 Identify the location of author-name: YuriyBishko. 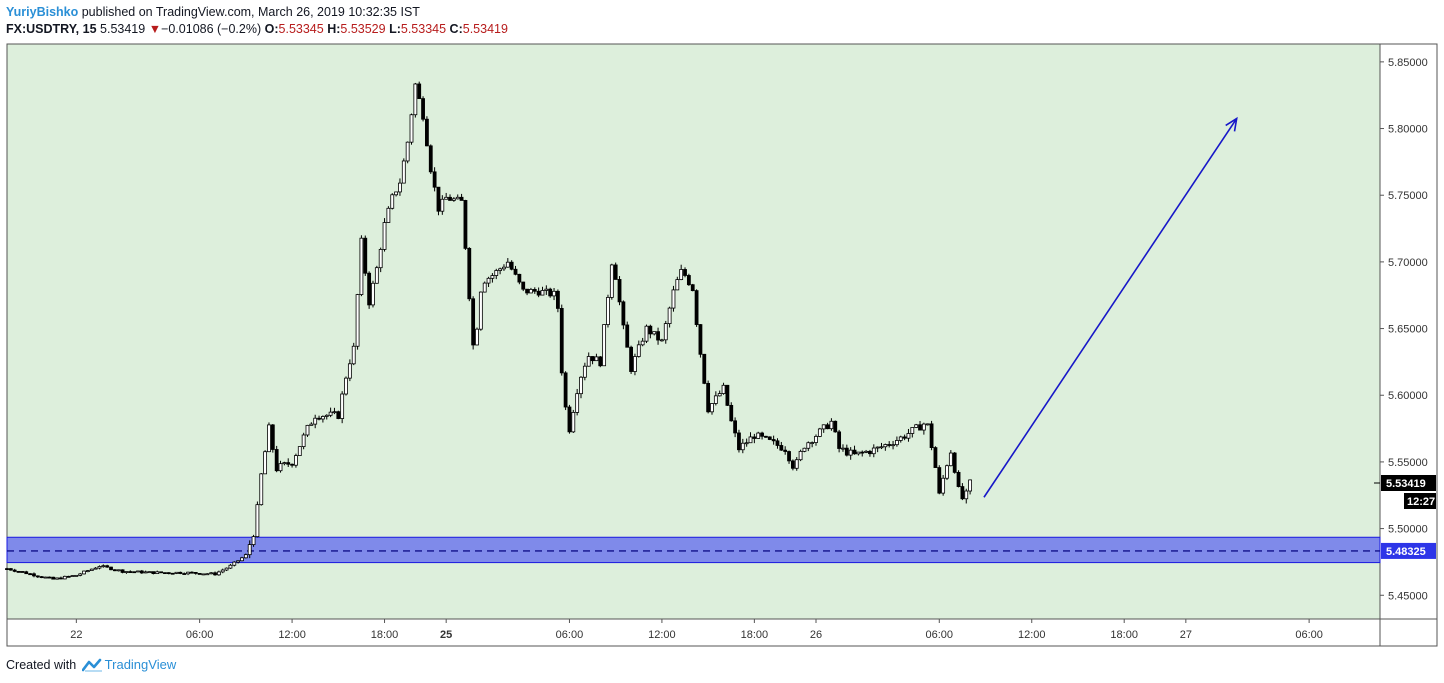
(42, 12).